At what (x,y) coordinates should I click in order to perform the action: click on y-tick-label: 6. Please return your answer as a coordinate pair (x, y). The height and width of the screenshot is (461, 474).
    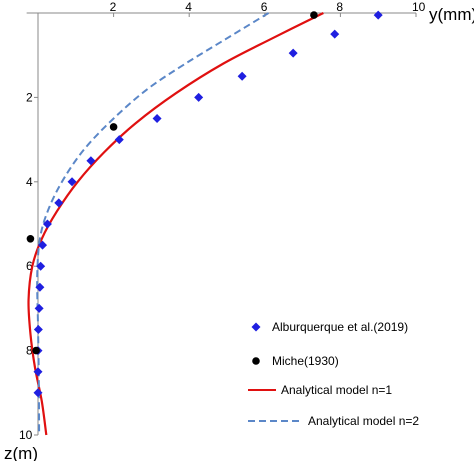
    Looking at the image, I should click on (29, 266).